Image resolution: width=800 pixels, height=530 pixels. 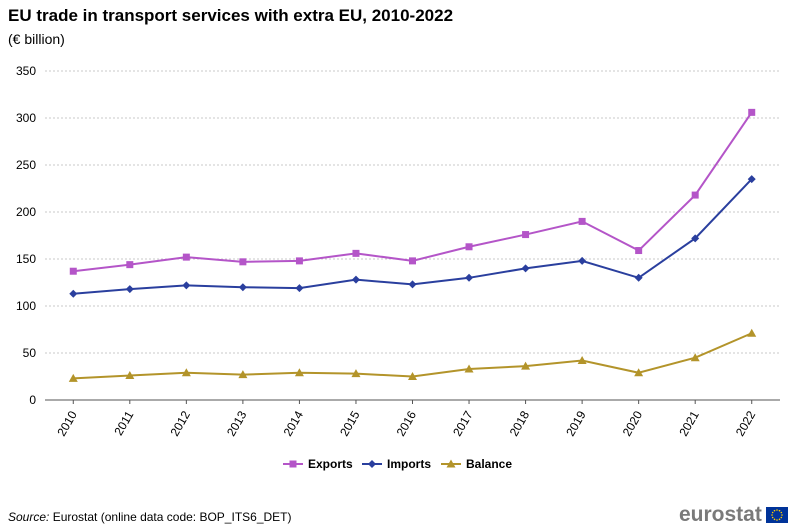 I want to click on x-tick-label: 2022, so click(x=746, y=423).